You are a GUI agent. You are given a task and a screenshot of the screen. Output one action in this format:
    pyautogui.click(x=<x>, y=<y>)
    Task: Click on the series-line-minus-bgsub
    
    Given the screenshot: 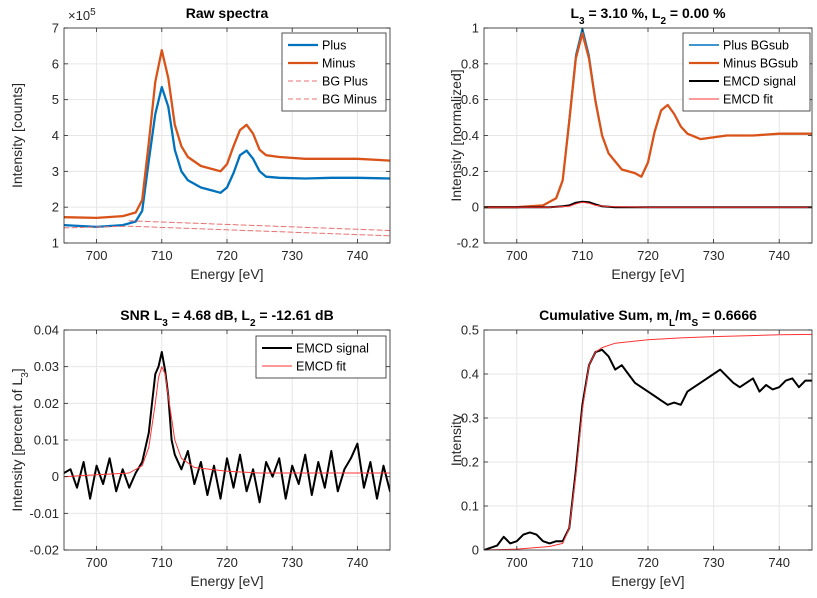 What is the action you would take?
    pyautogui.click(x=648, y=120)
    